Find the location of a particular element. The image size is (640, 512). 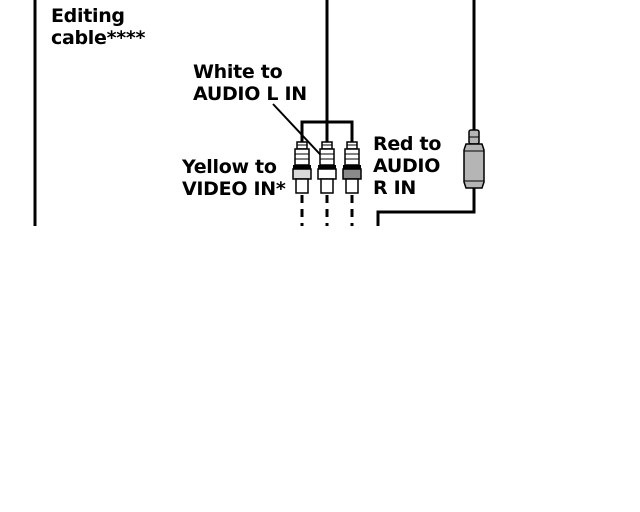

svideo-cable-bottom is located at coordinates (426, 207).